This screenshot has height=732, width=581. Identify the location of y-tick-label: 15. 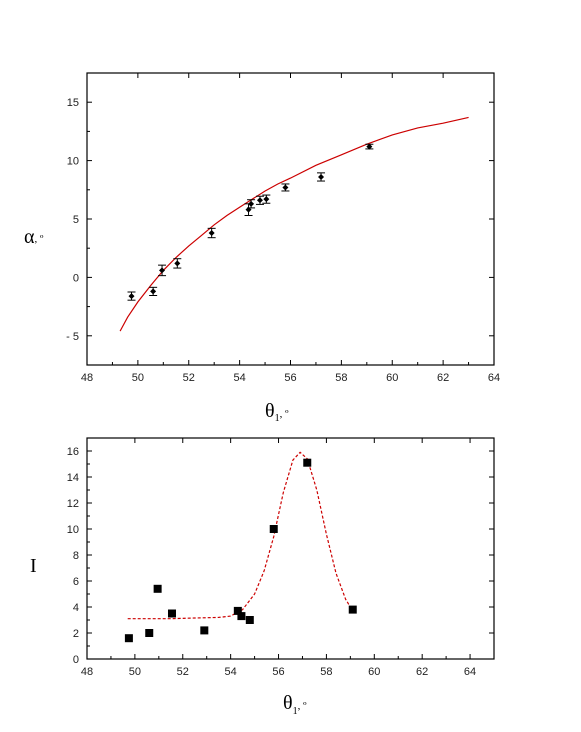
(73, 103).